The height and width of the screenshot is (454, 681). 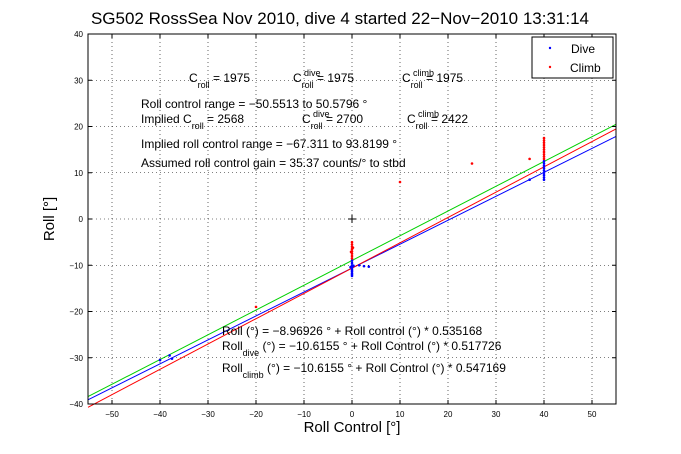 What do you see at coordinates (432, 80) in the screenshot?
I see `annotation-croll-climb: Croll = 1975` at bounding box center [432, 80].